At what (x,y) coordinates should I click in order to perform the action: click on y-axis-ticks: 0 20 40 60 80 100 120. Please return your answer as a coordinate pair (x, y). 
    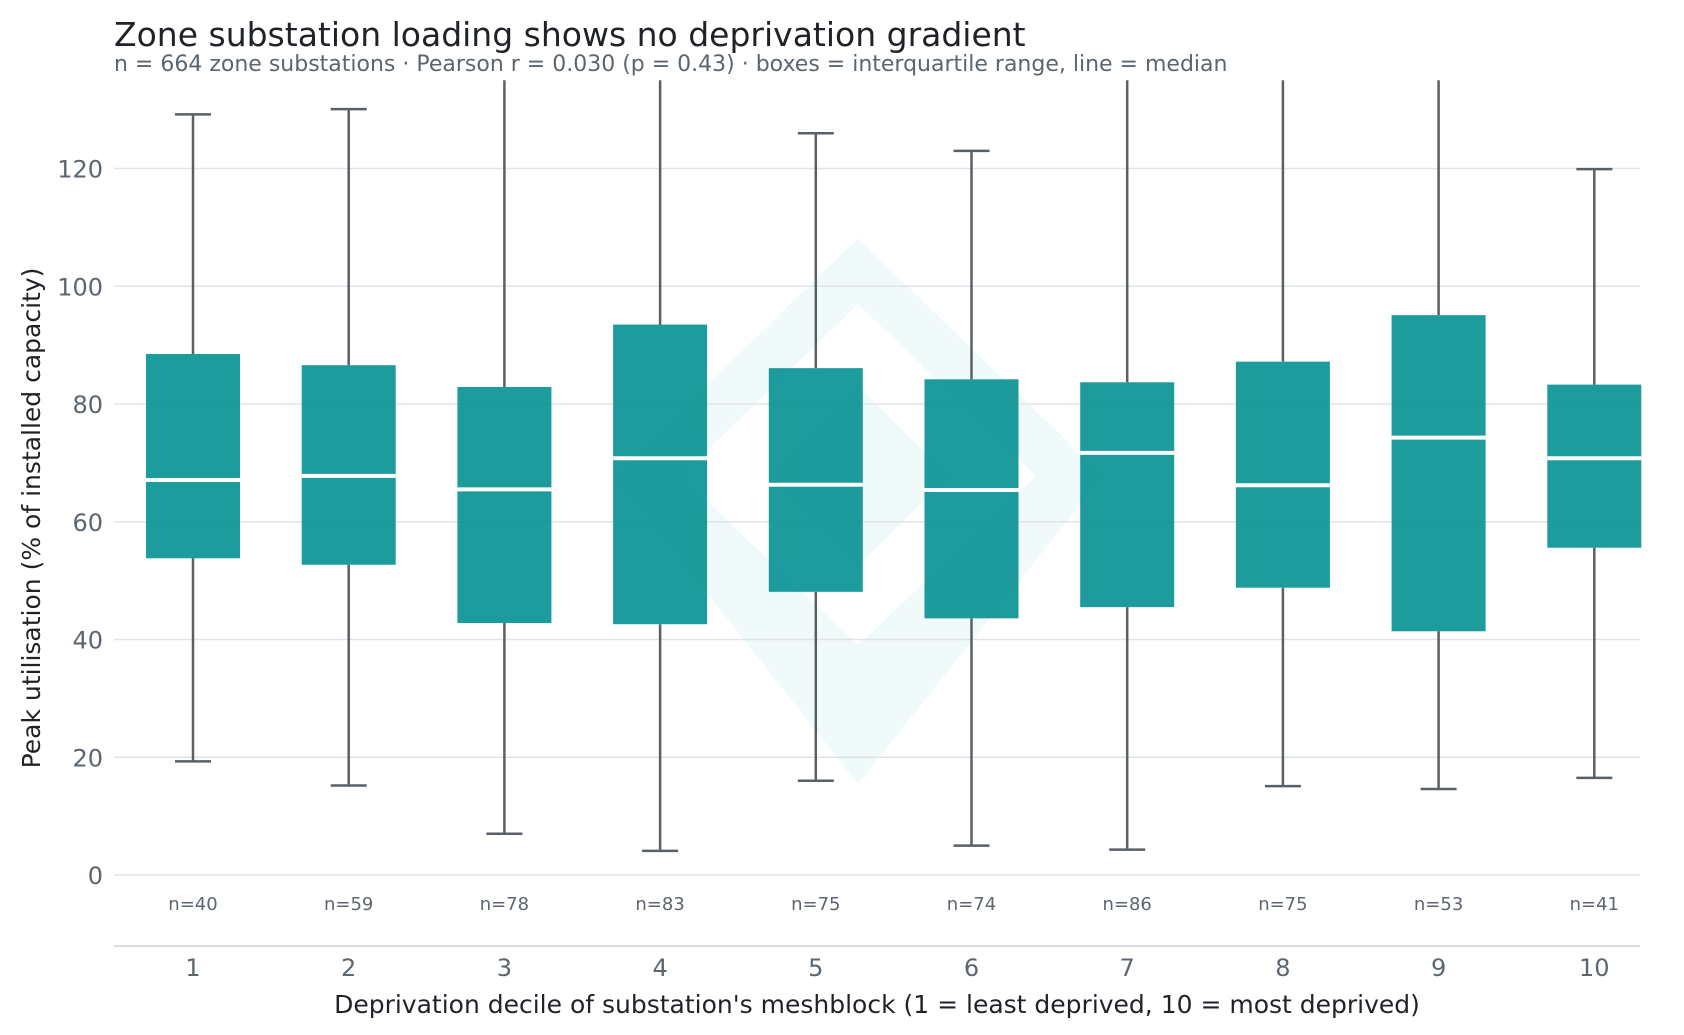
    Looking at the image, I should click on (80, 523).